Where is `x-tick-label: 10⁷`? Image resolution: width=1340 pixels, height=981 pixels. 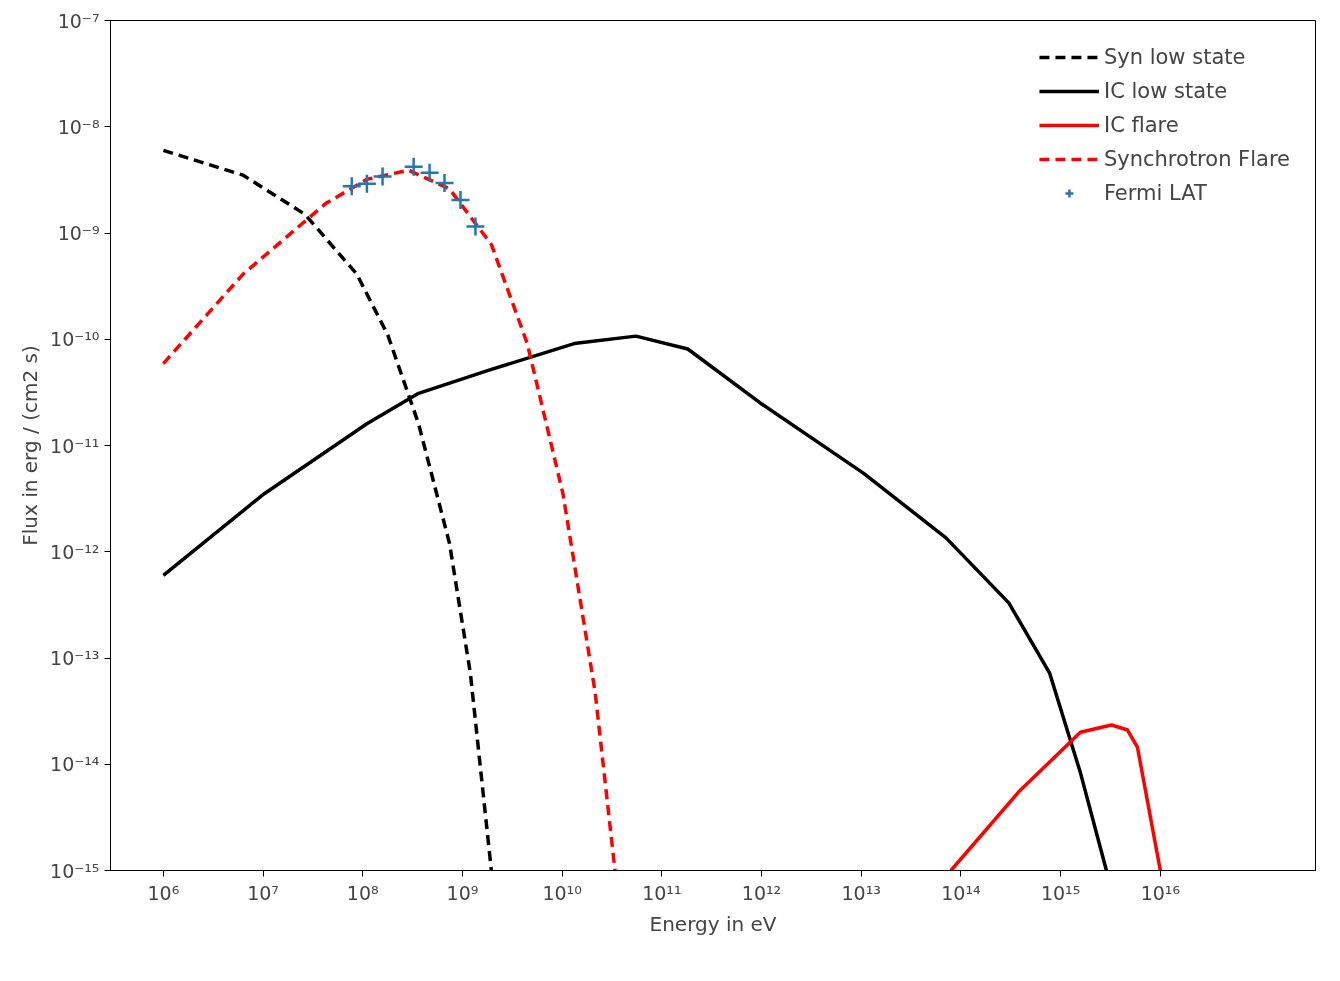
x-tick-label: 10⁷ is located at coordinates (263, 892).